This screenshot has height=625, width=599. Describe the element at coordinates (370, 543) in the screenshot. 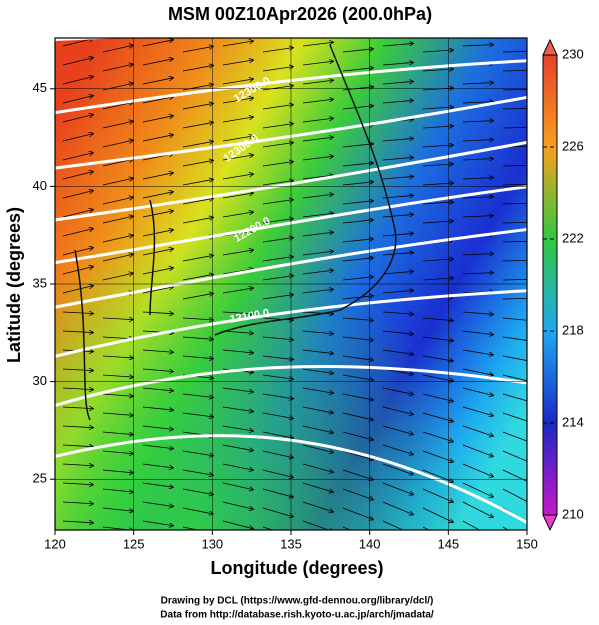

I see `x-tick-label: 140` at that location.